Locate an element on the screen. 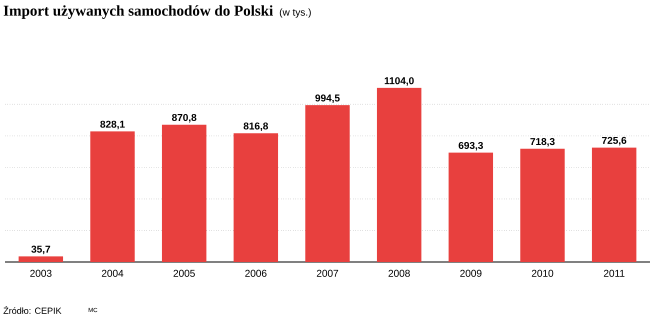 The width and height of the screenshot is (657, 323). chart-title: Import używanych samochodów do Polski is located at coordinates (138, 12).